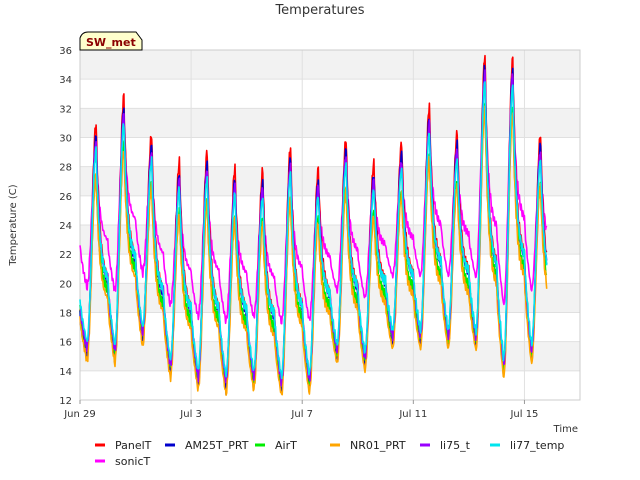  I want to click on x-tick-label: Jul 11, so click(412, 414).